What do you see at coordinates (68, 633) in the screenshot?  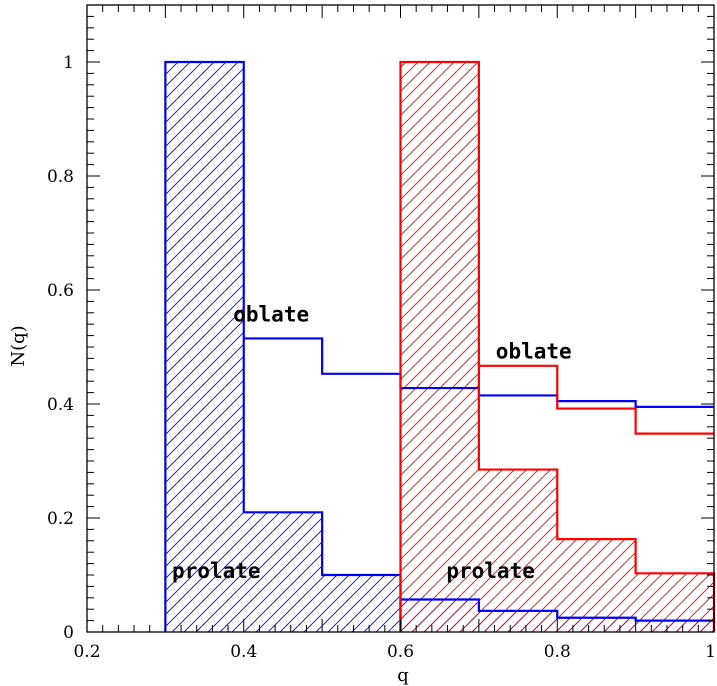 I see `y-tick-label: 0` at bounding box center [68, 633].